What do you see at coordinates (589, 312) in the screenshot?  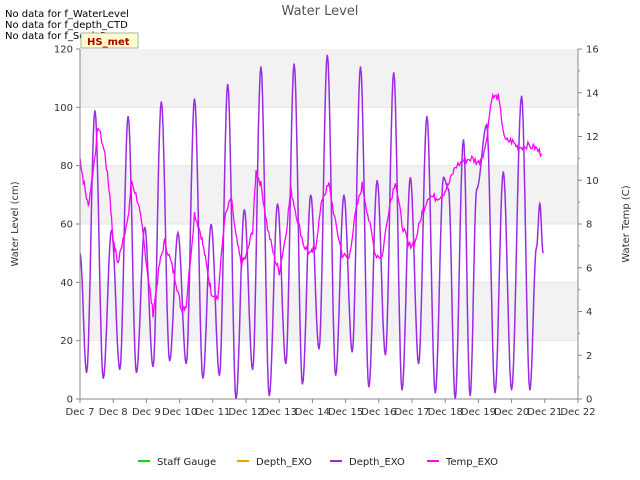 I see `y2-tick-label: 4` at bounding box center [589, 312].